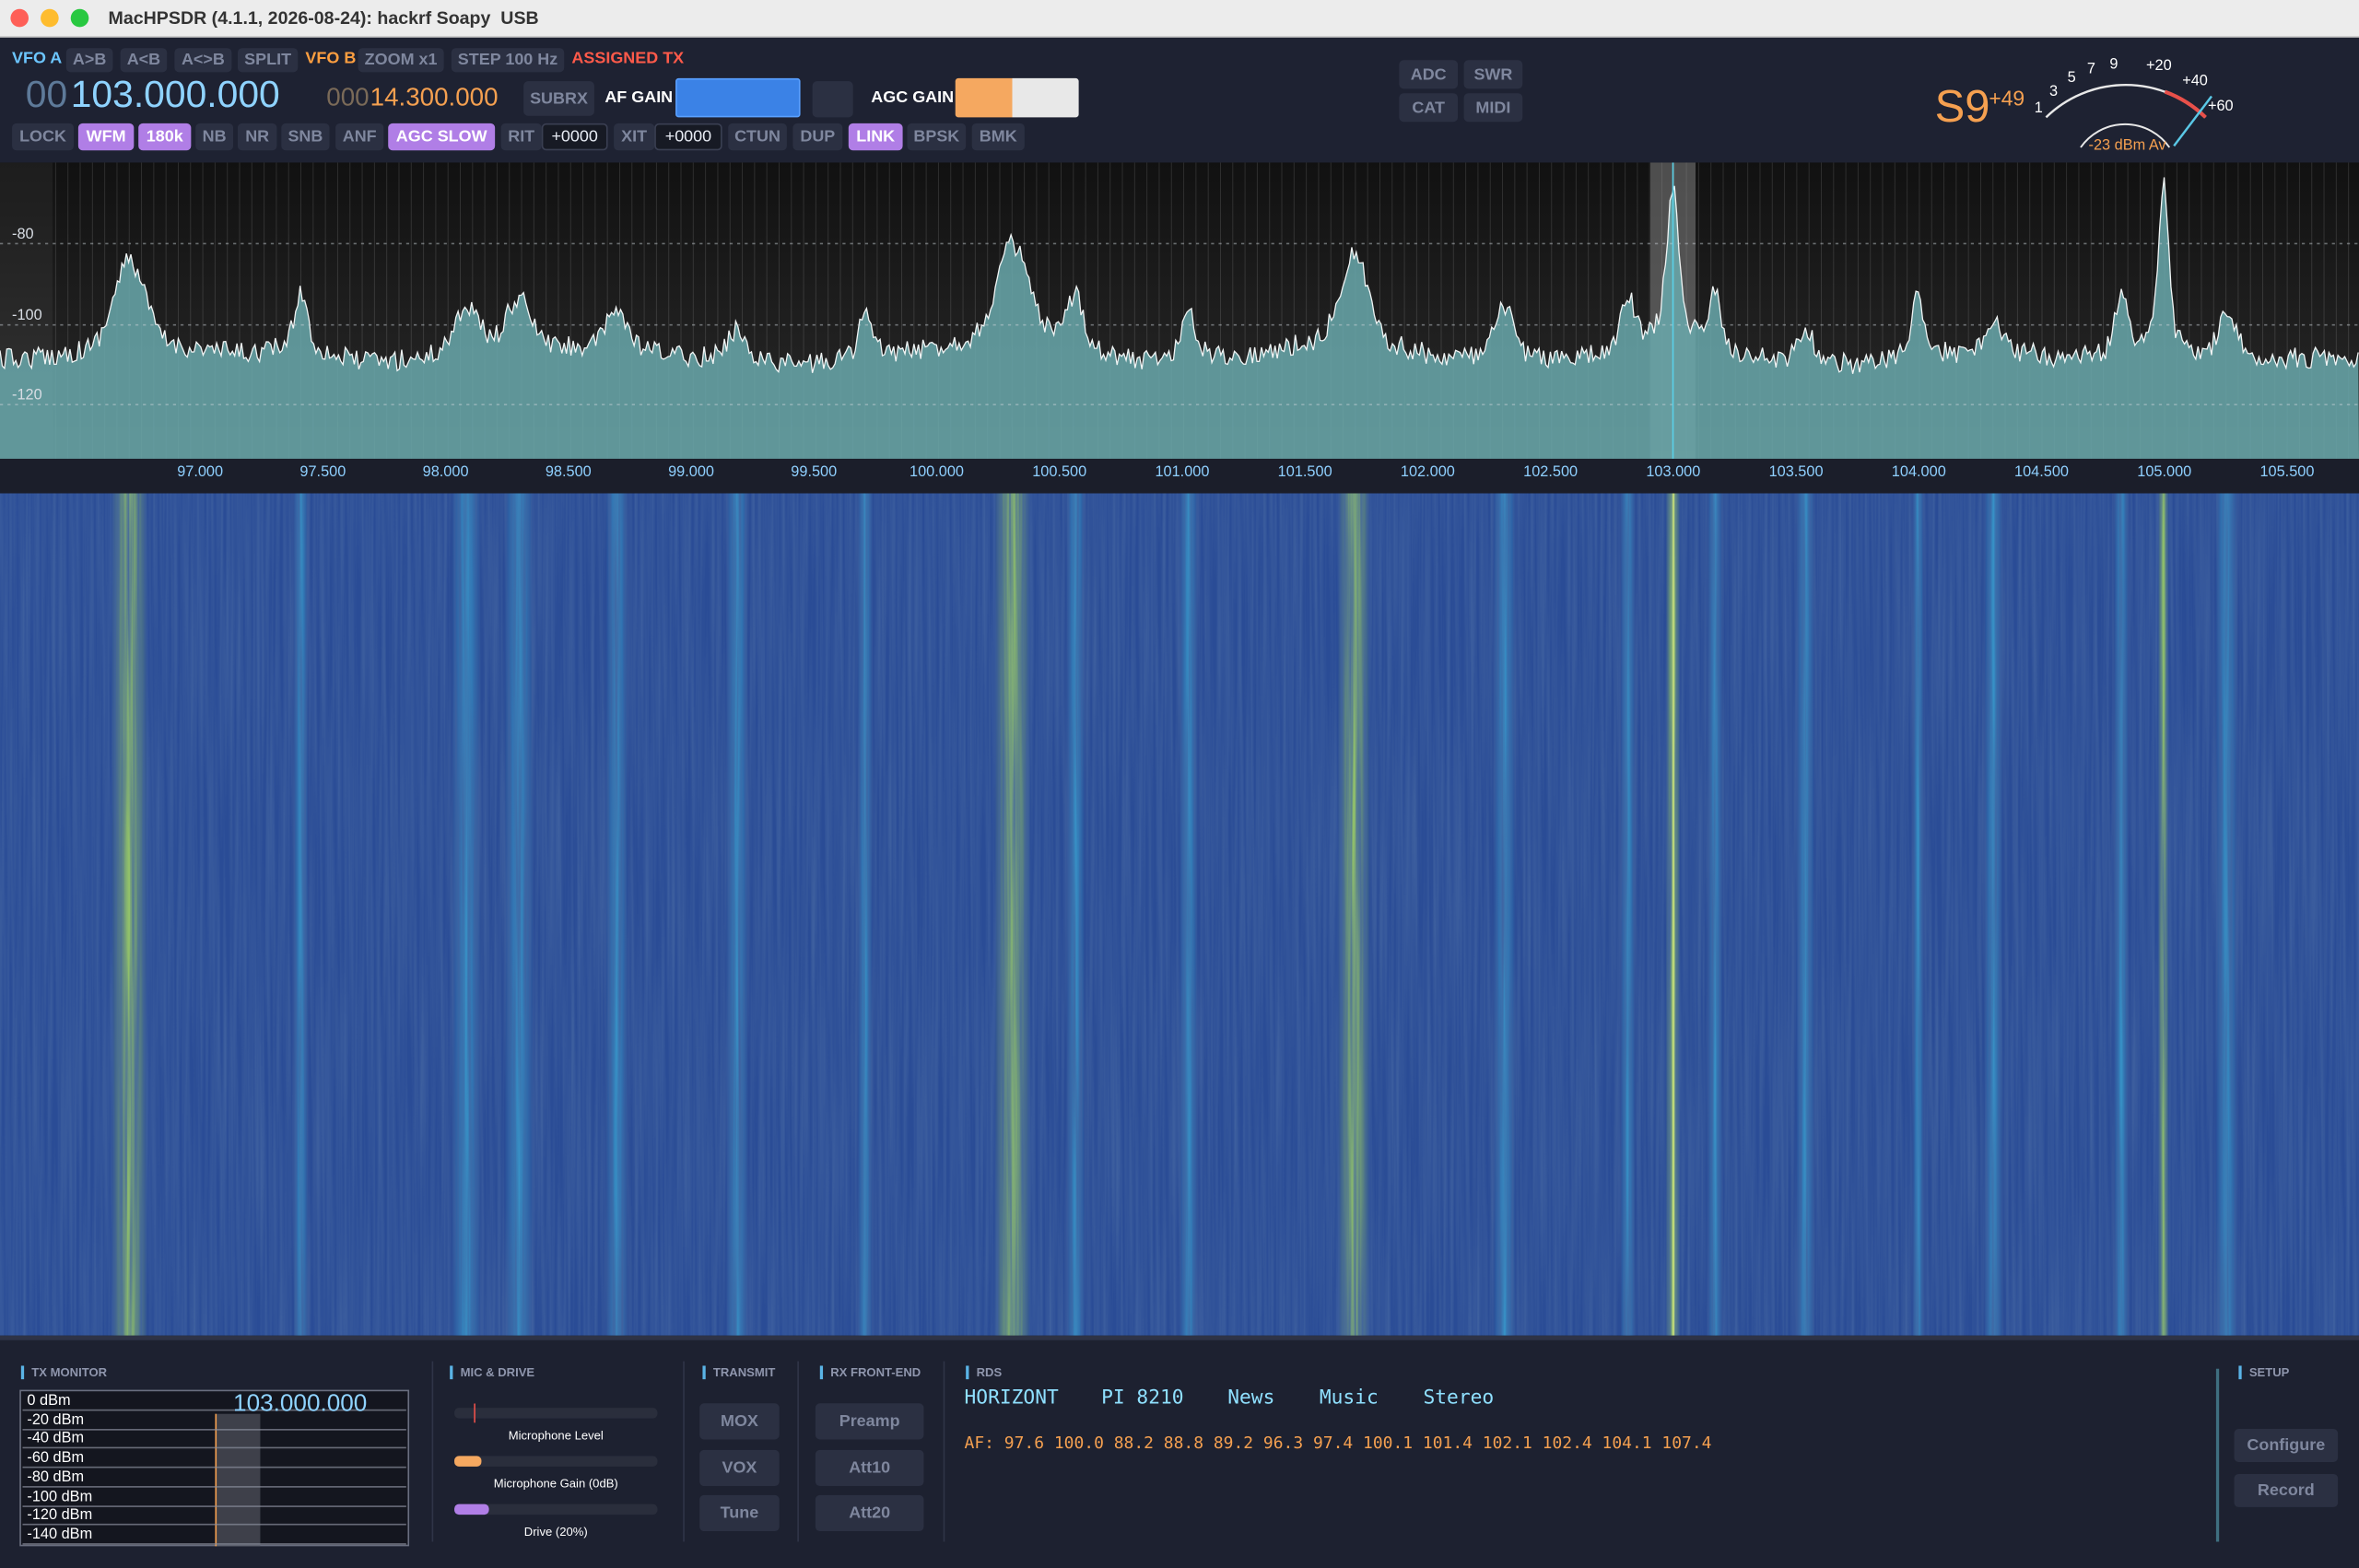 The image size is (2359, 1568). What do you see at coordinates (144, 61) in the screenshot?
I see `toolbar-button: A<B` at bounding box center [144, 61].